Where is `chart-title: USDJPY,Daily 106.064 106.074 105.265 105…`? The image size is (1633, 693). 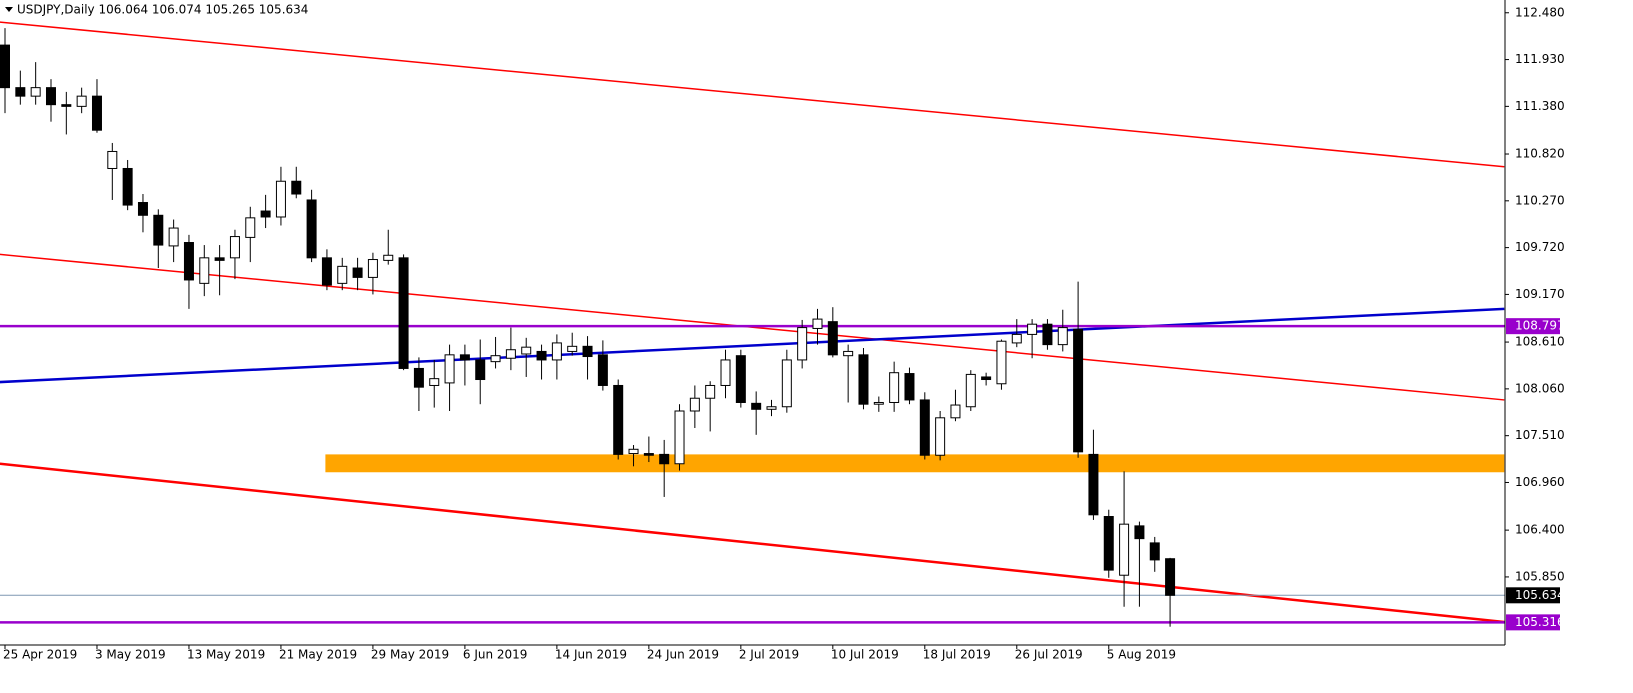
chart-title: USDJPY,Daily 106.064 106.074 105.265 105… is located at coordinates (162, 10).